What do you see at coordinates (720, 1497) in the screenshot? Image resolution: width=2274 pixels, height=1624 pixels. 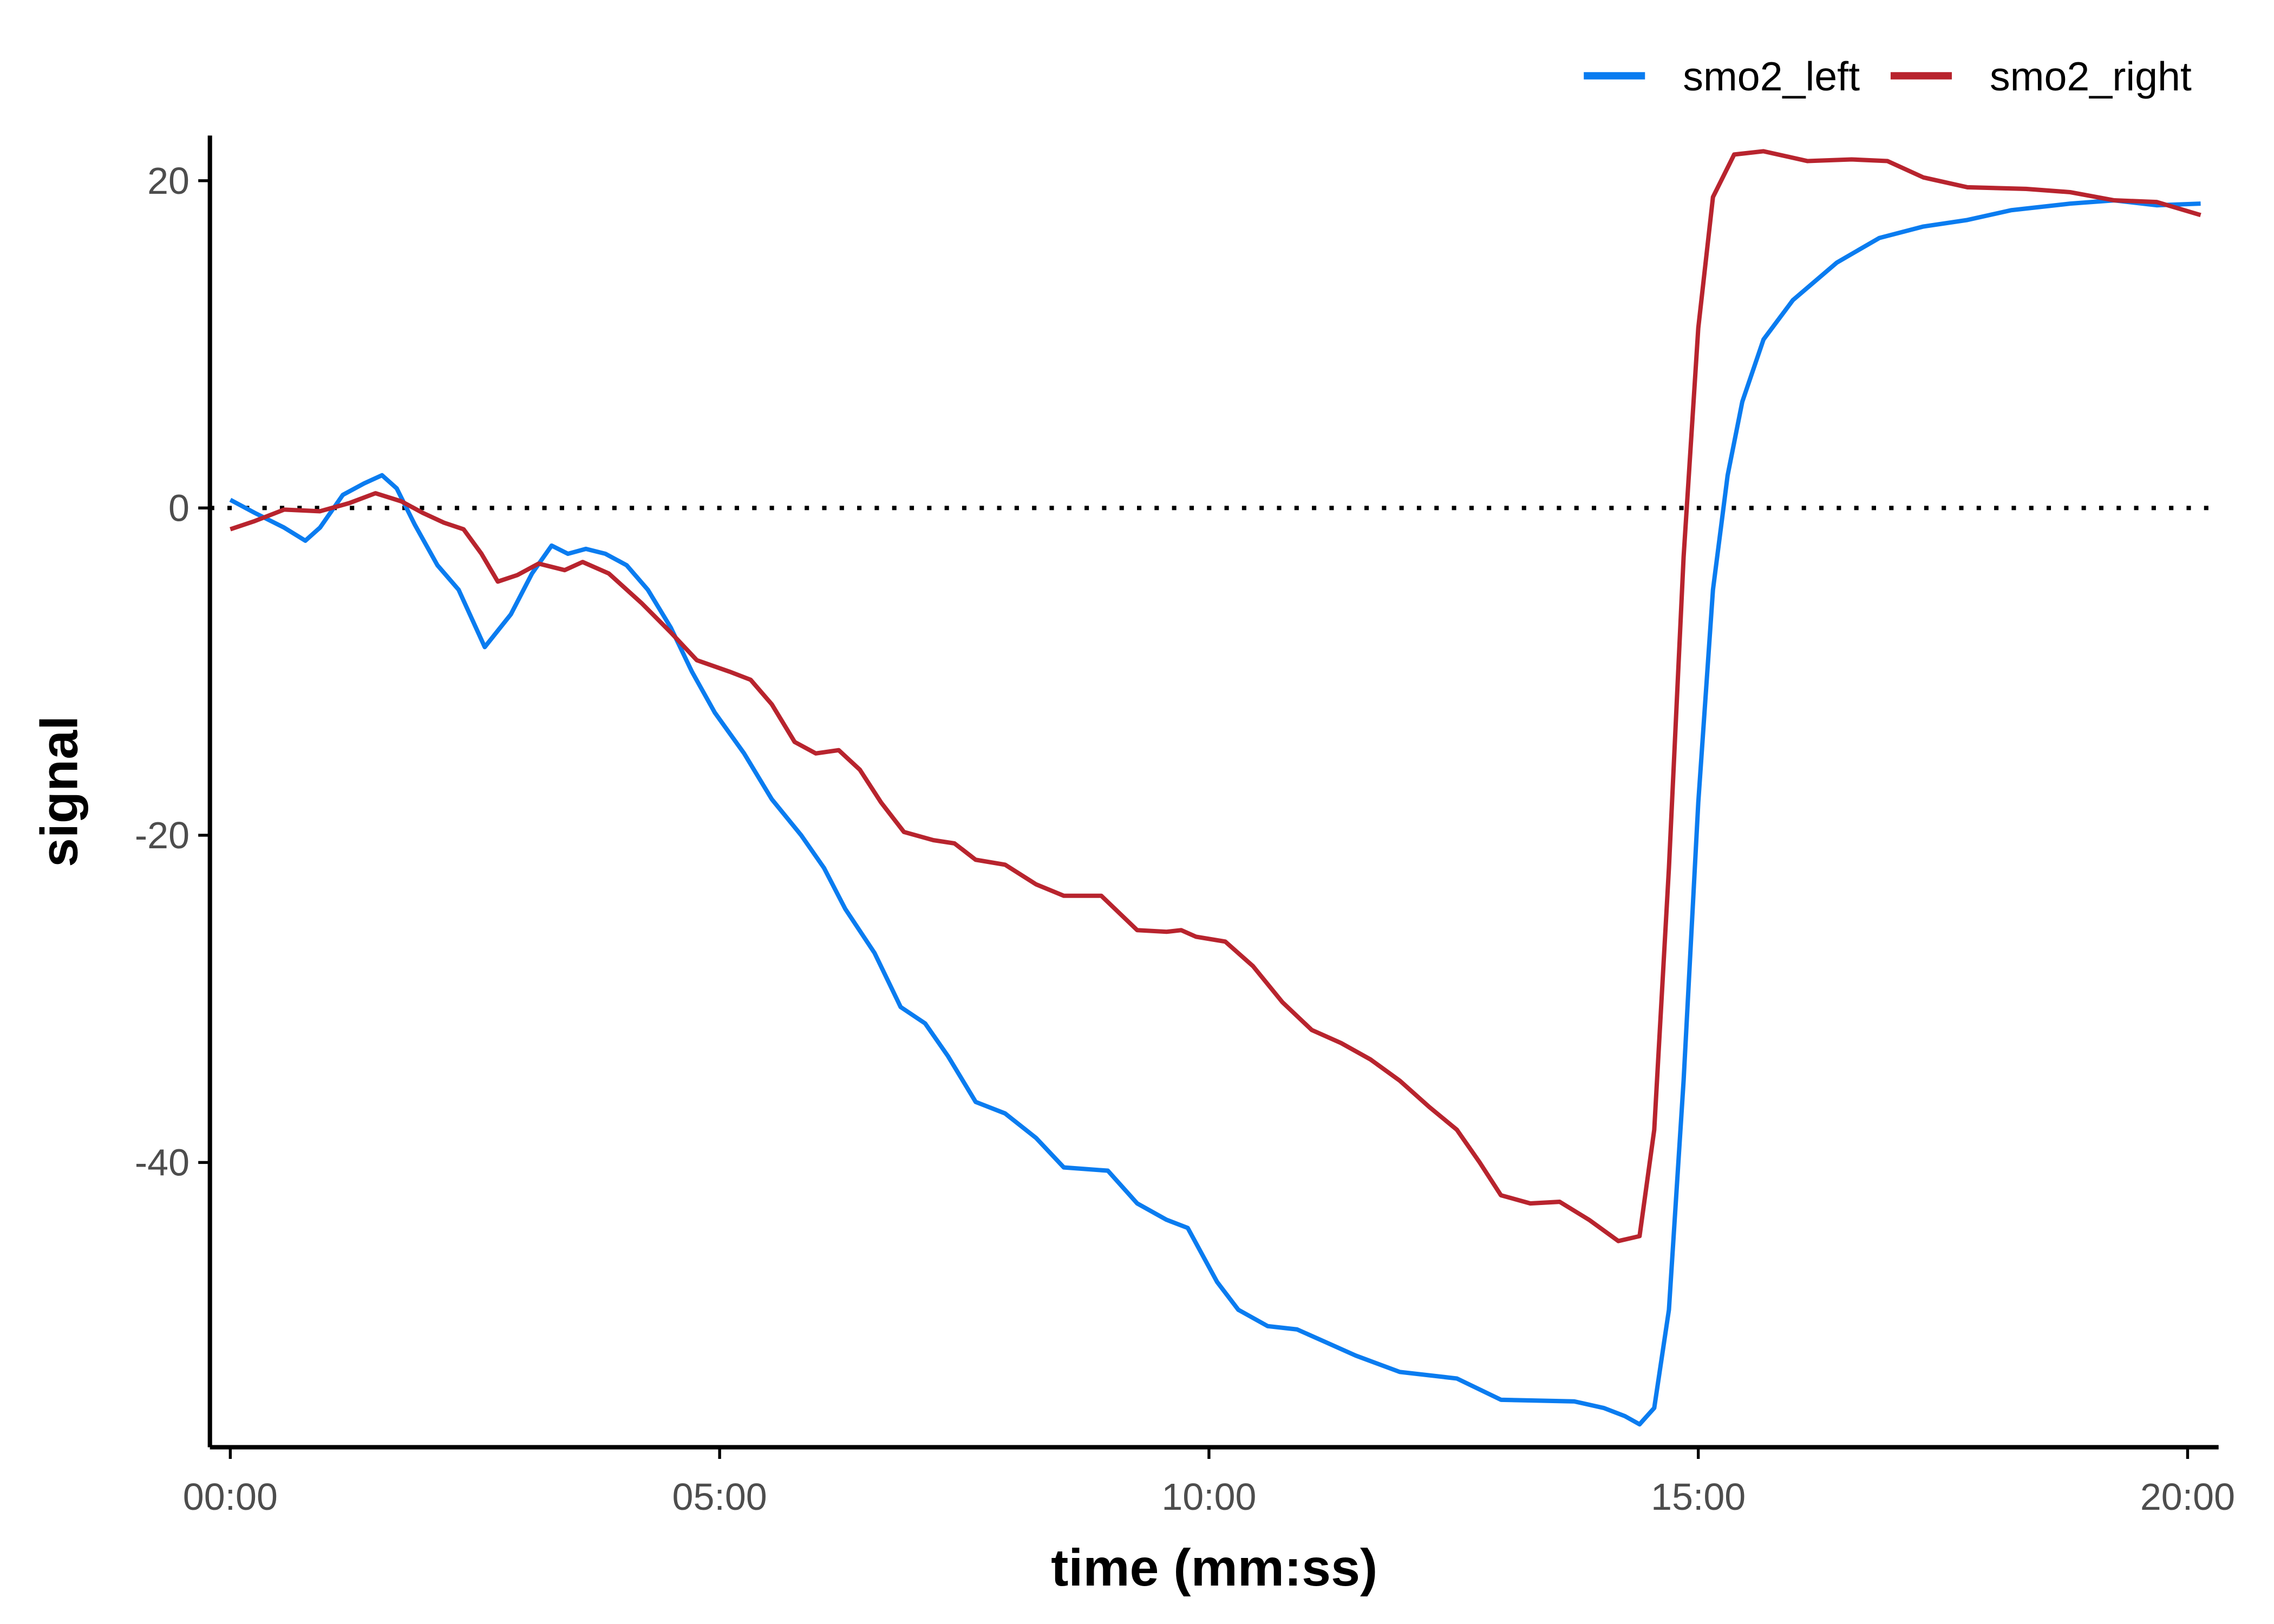 I see `x-tick-label: 05:00` at bounding box center [720, 1497].